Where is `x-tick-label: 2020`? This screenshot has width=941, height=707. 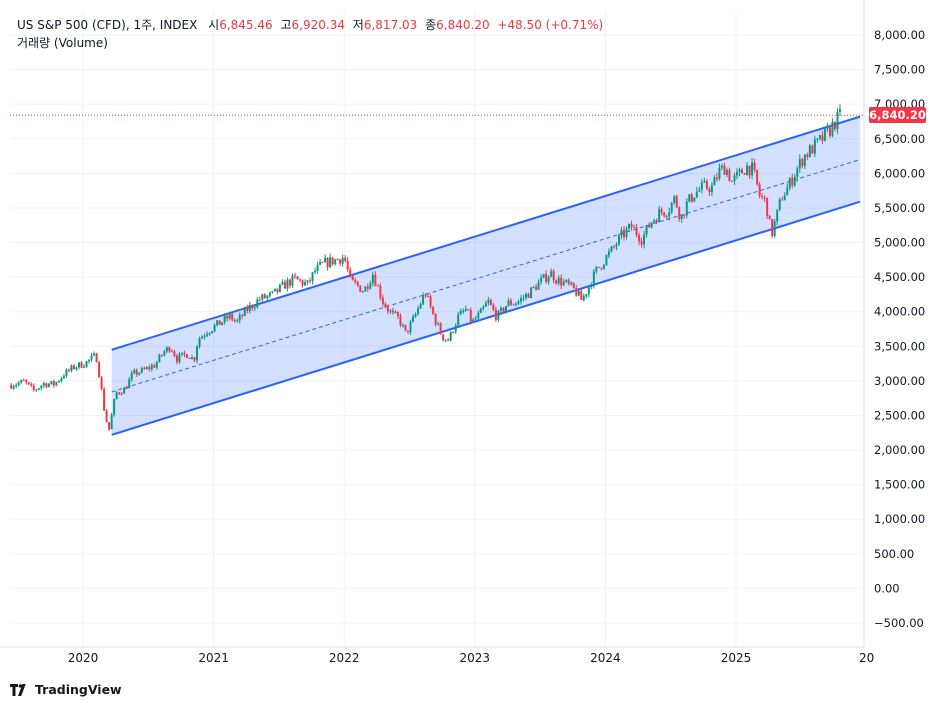 x-tick-label: 2020 is located at coordinates (83, 658).